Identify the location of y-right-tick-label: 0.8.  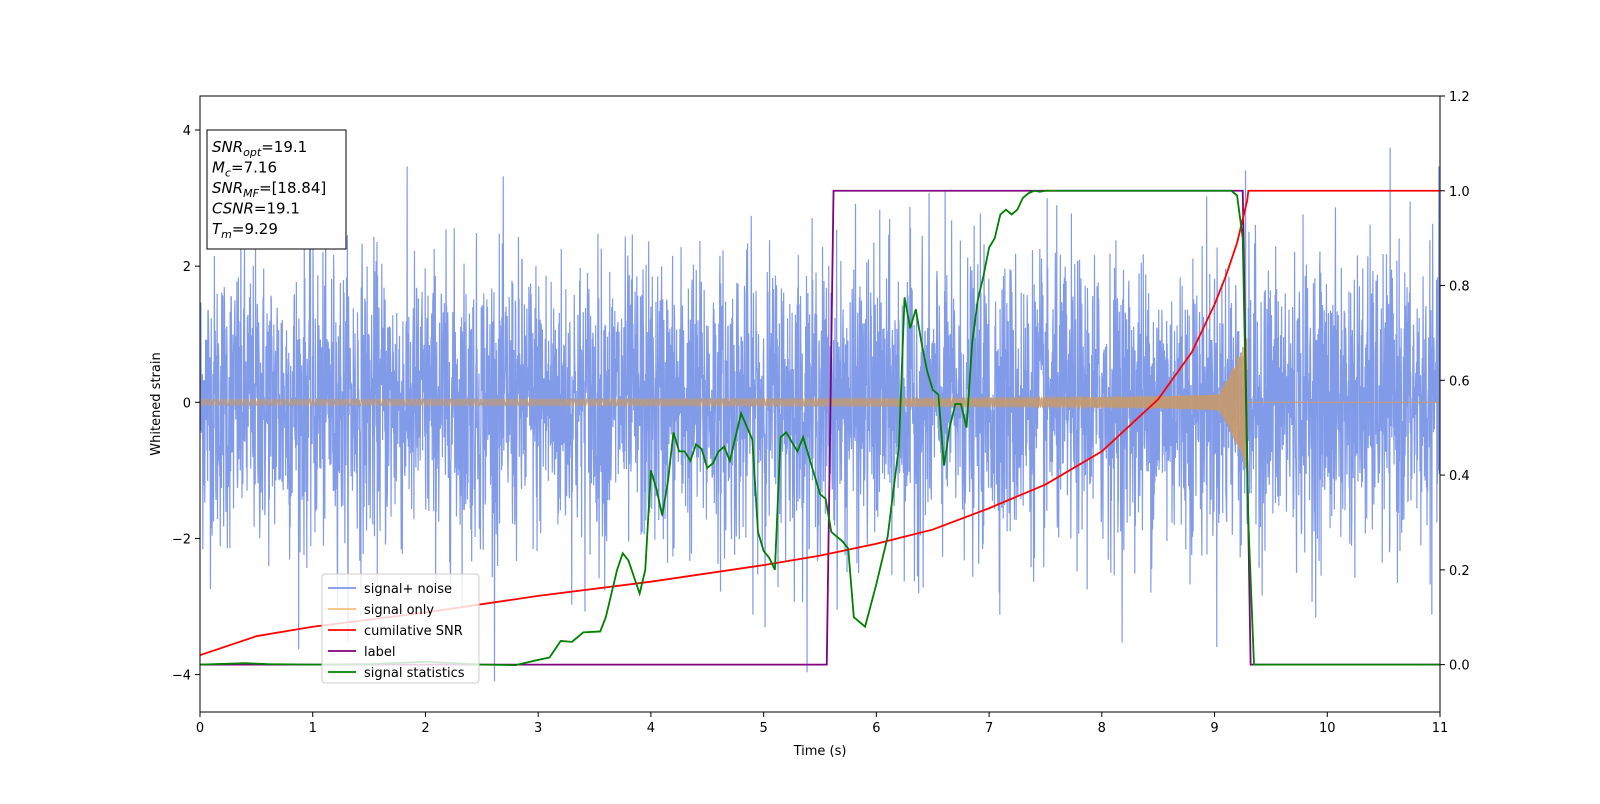
(1459, 287).